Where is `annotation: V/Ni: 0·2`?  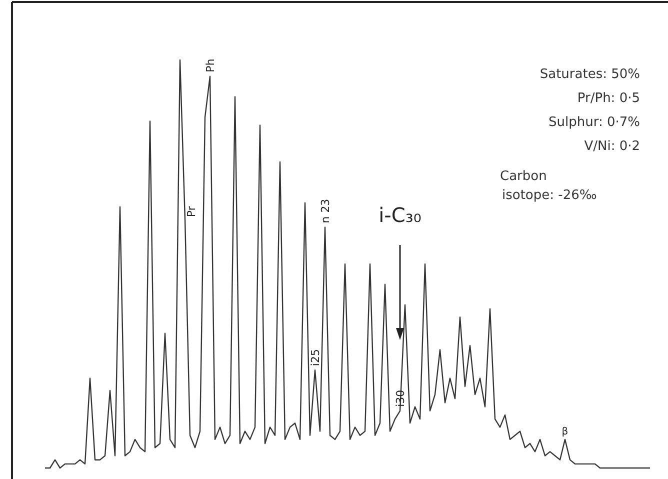 annotation: V/Ni: 0·2 is located at coordinates (612, 146).